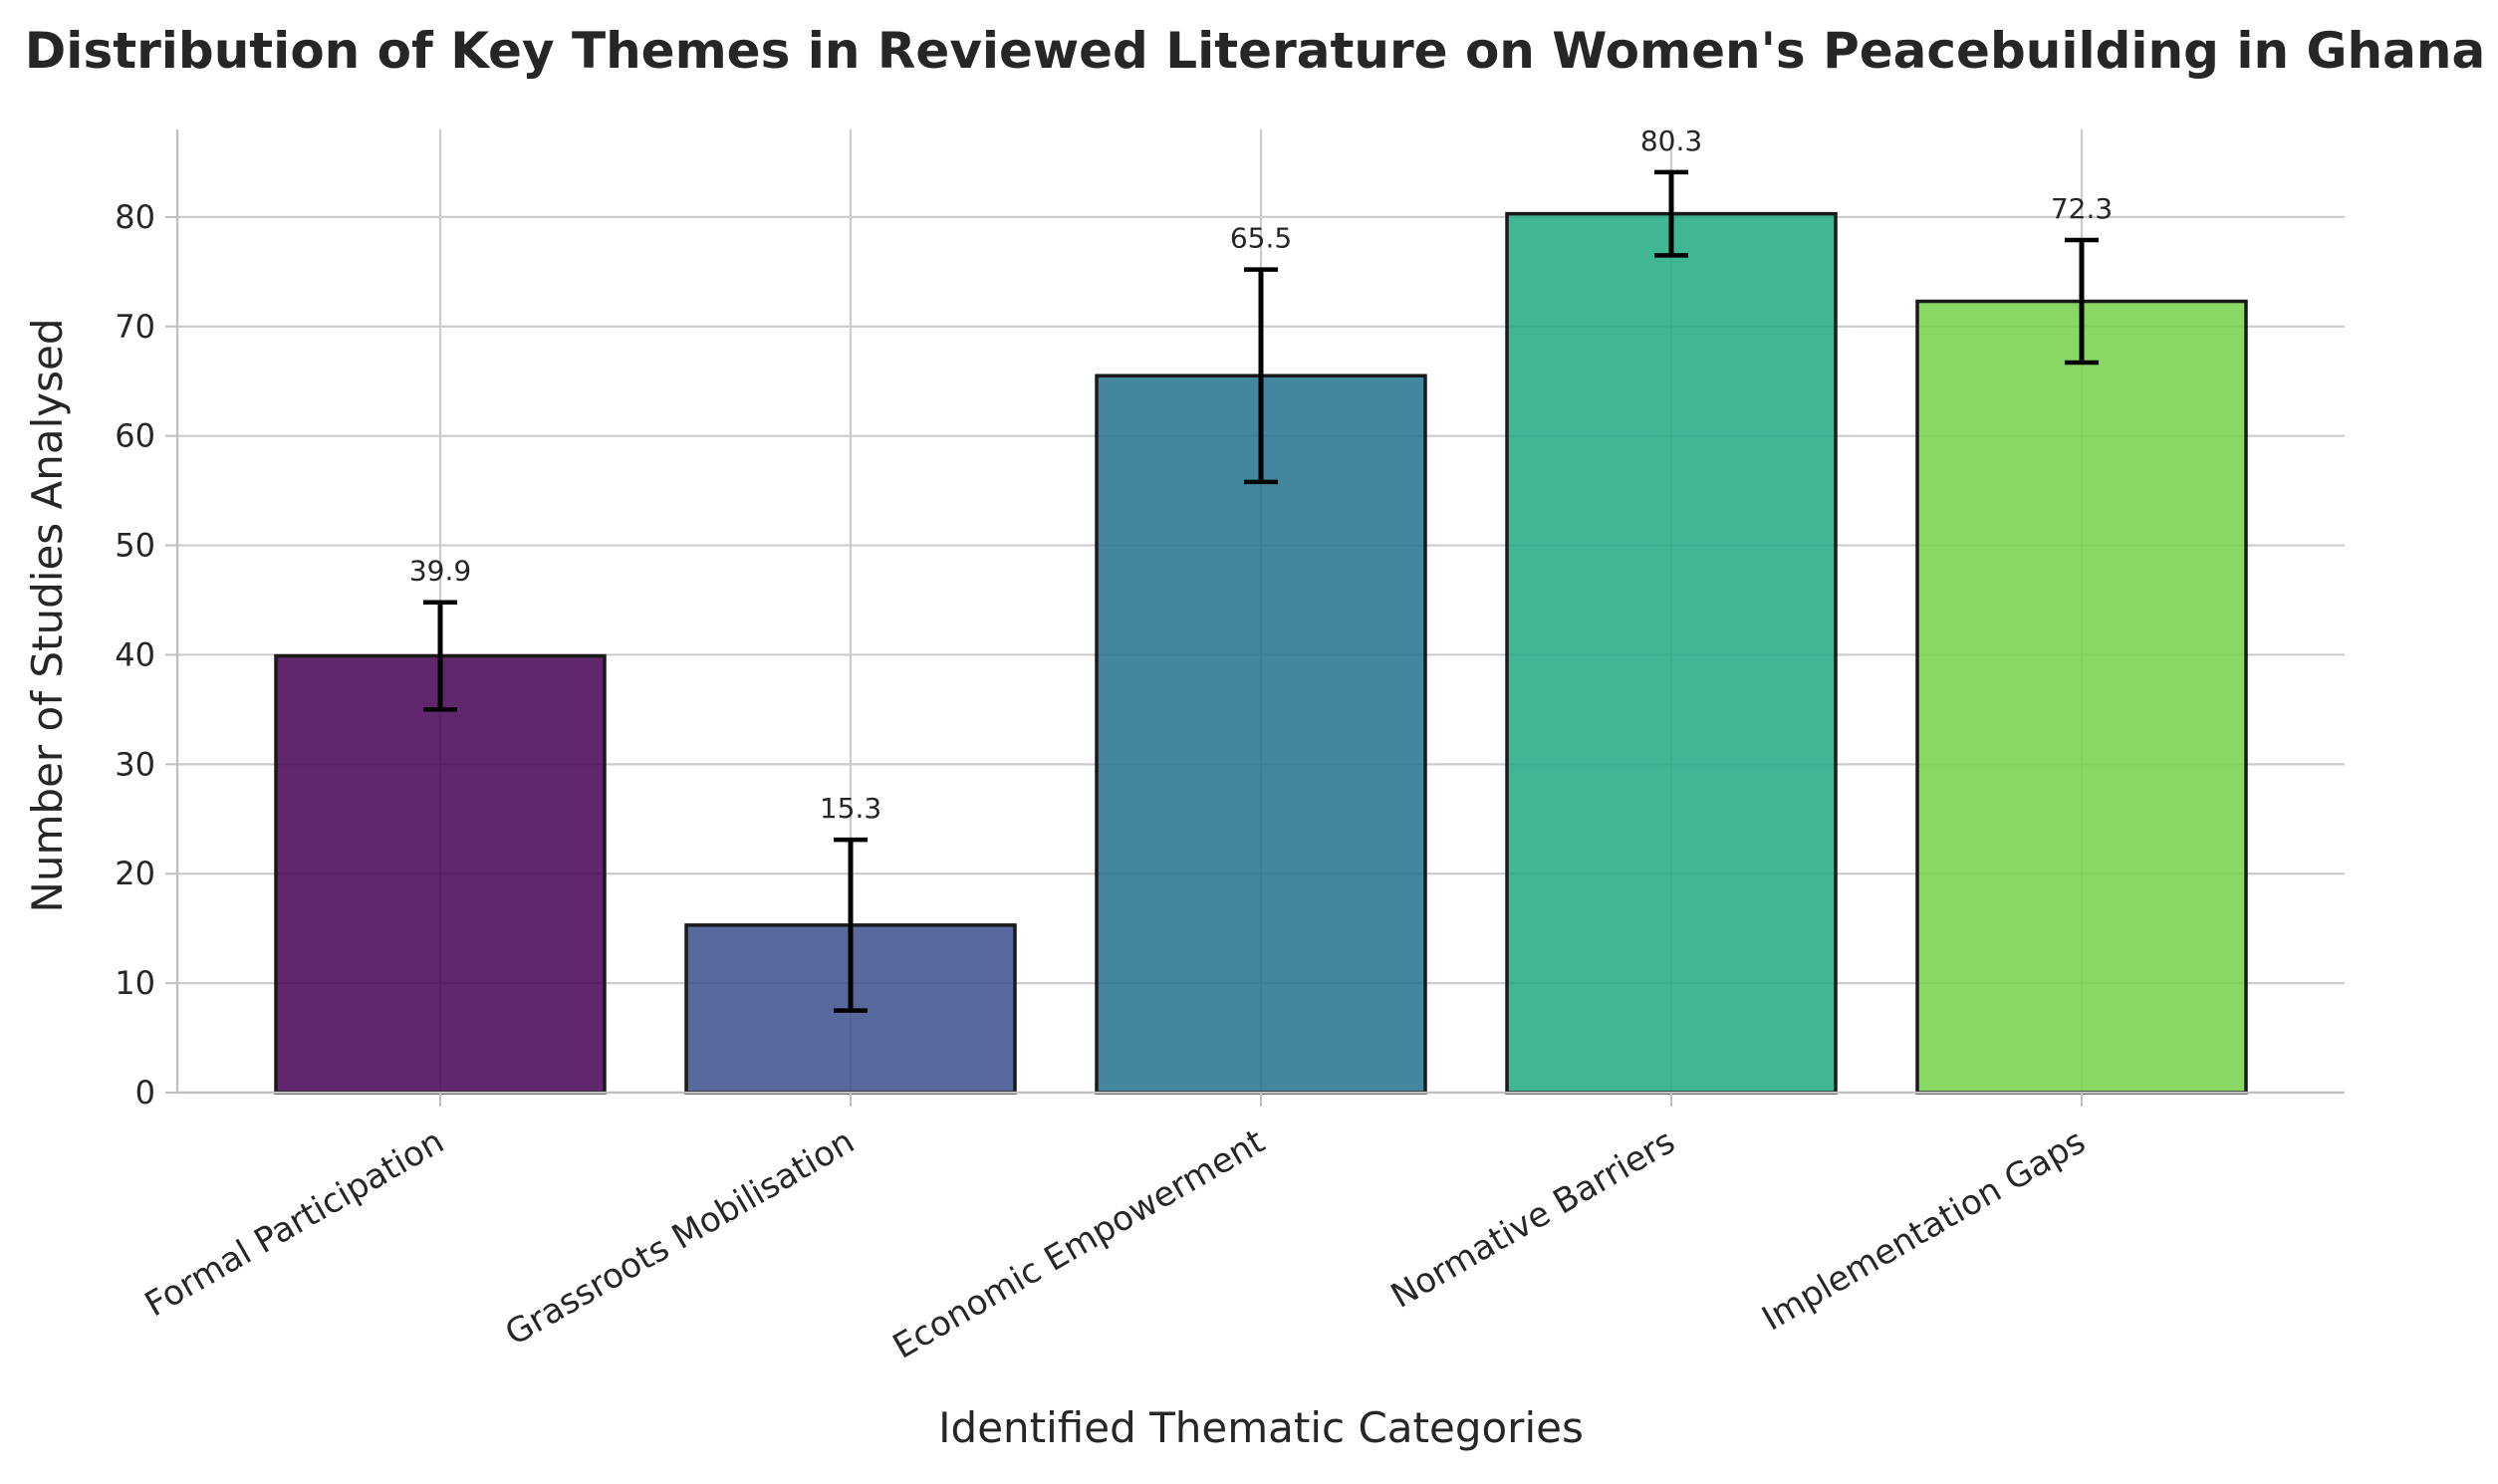 The image size is (2498, 1484). I want to click on y-ticks: 0 10 20 30 40 50 60 70 80, so click(146, 655).